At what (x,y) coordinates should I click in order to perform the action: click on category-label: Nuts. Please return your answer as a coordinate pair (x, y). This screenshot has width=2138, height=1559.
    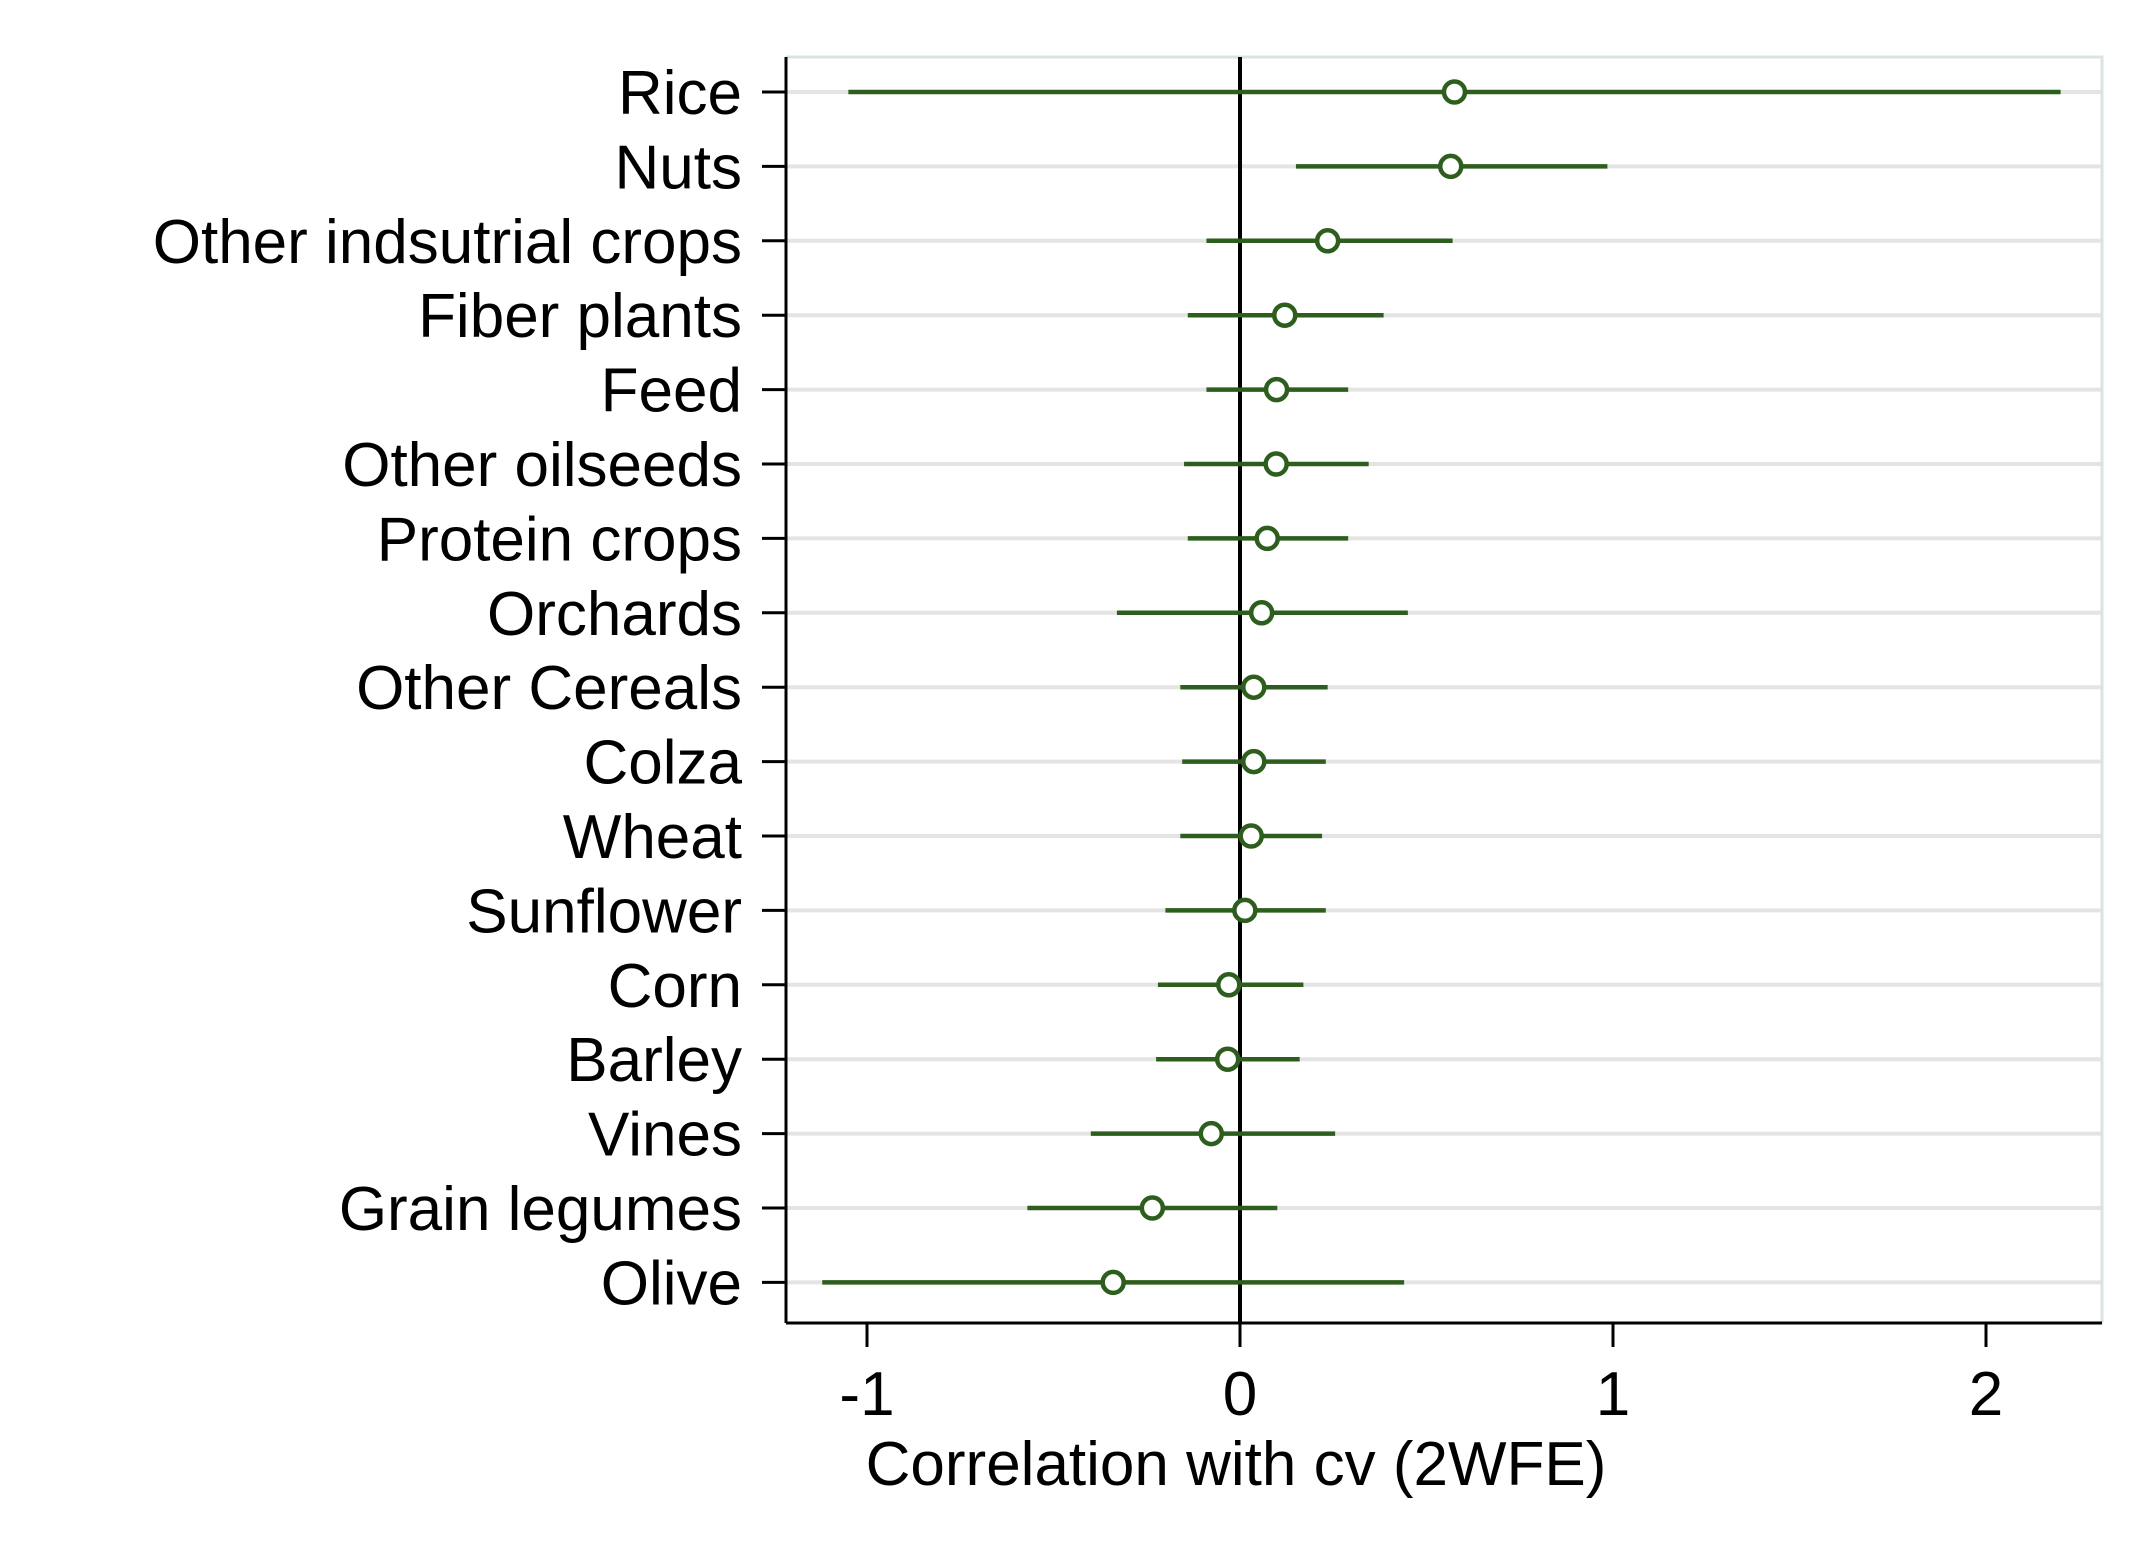
    Looking at the image, I should click on (678, 167).